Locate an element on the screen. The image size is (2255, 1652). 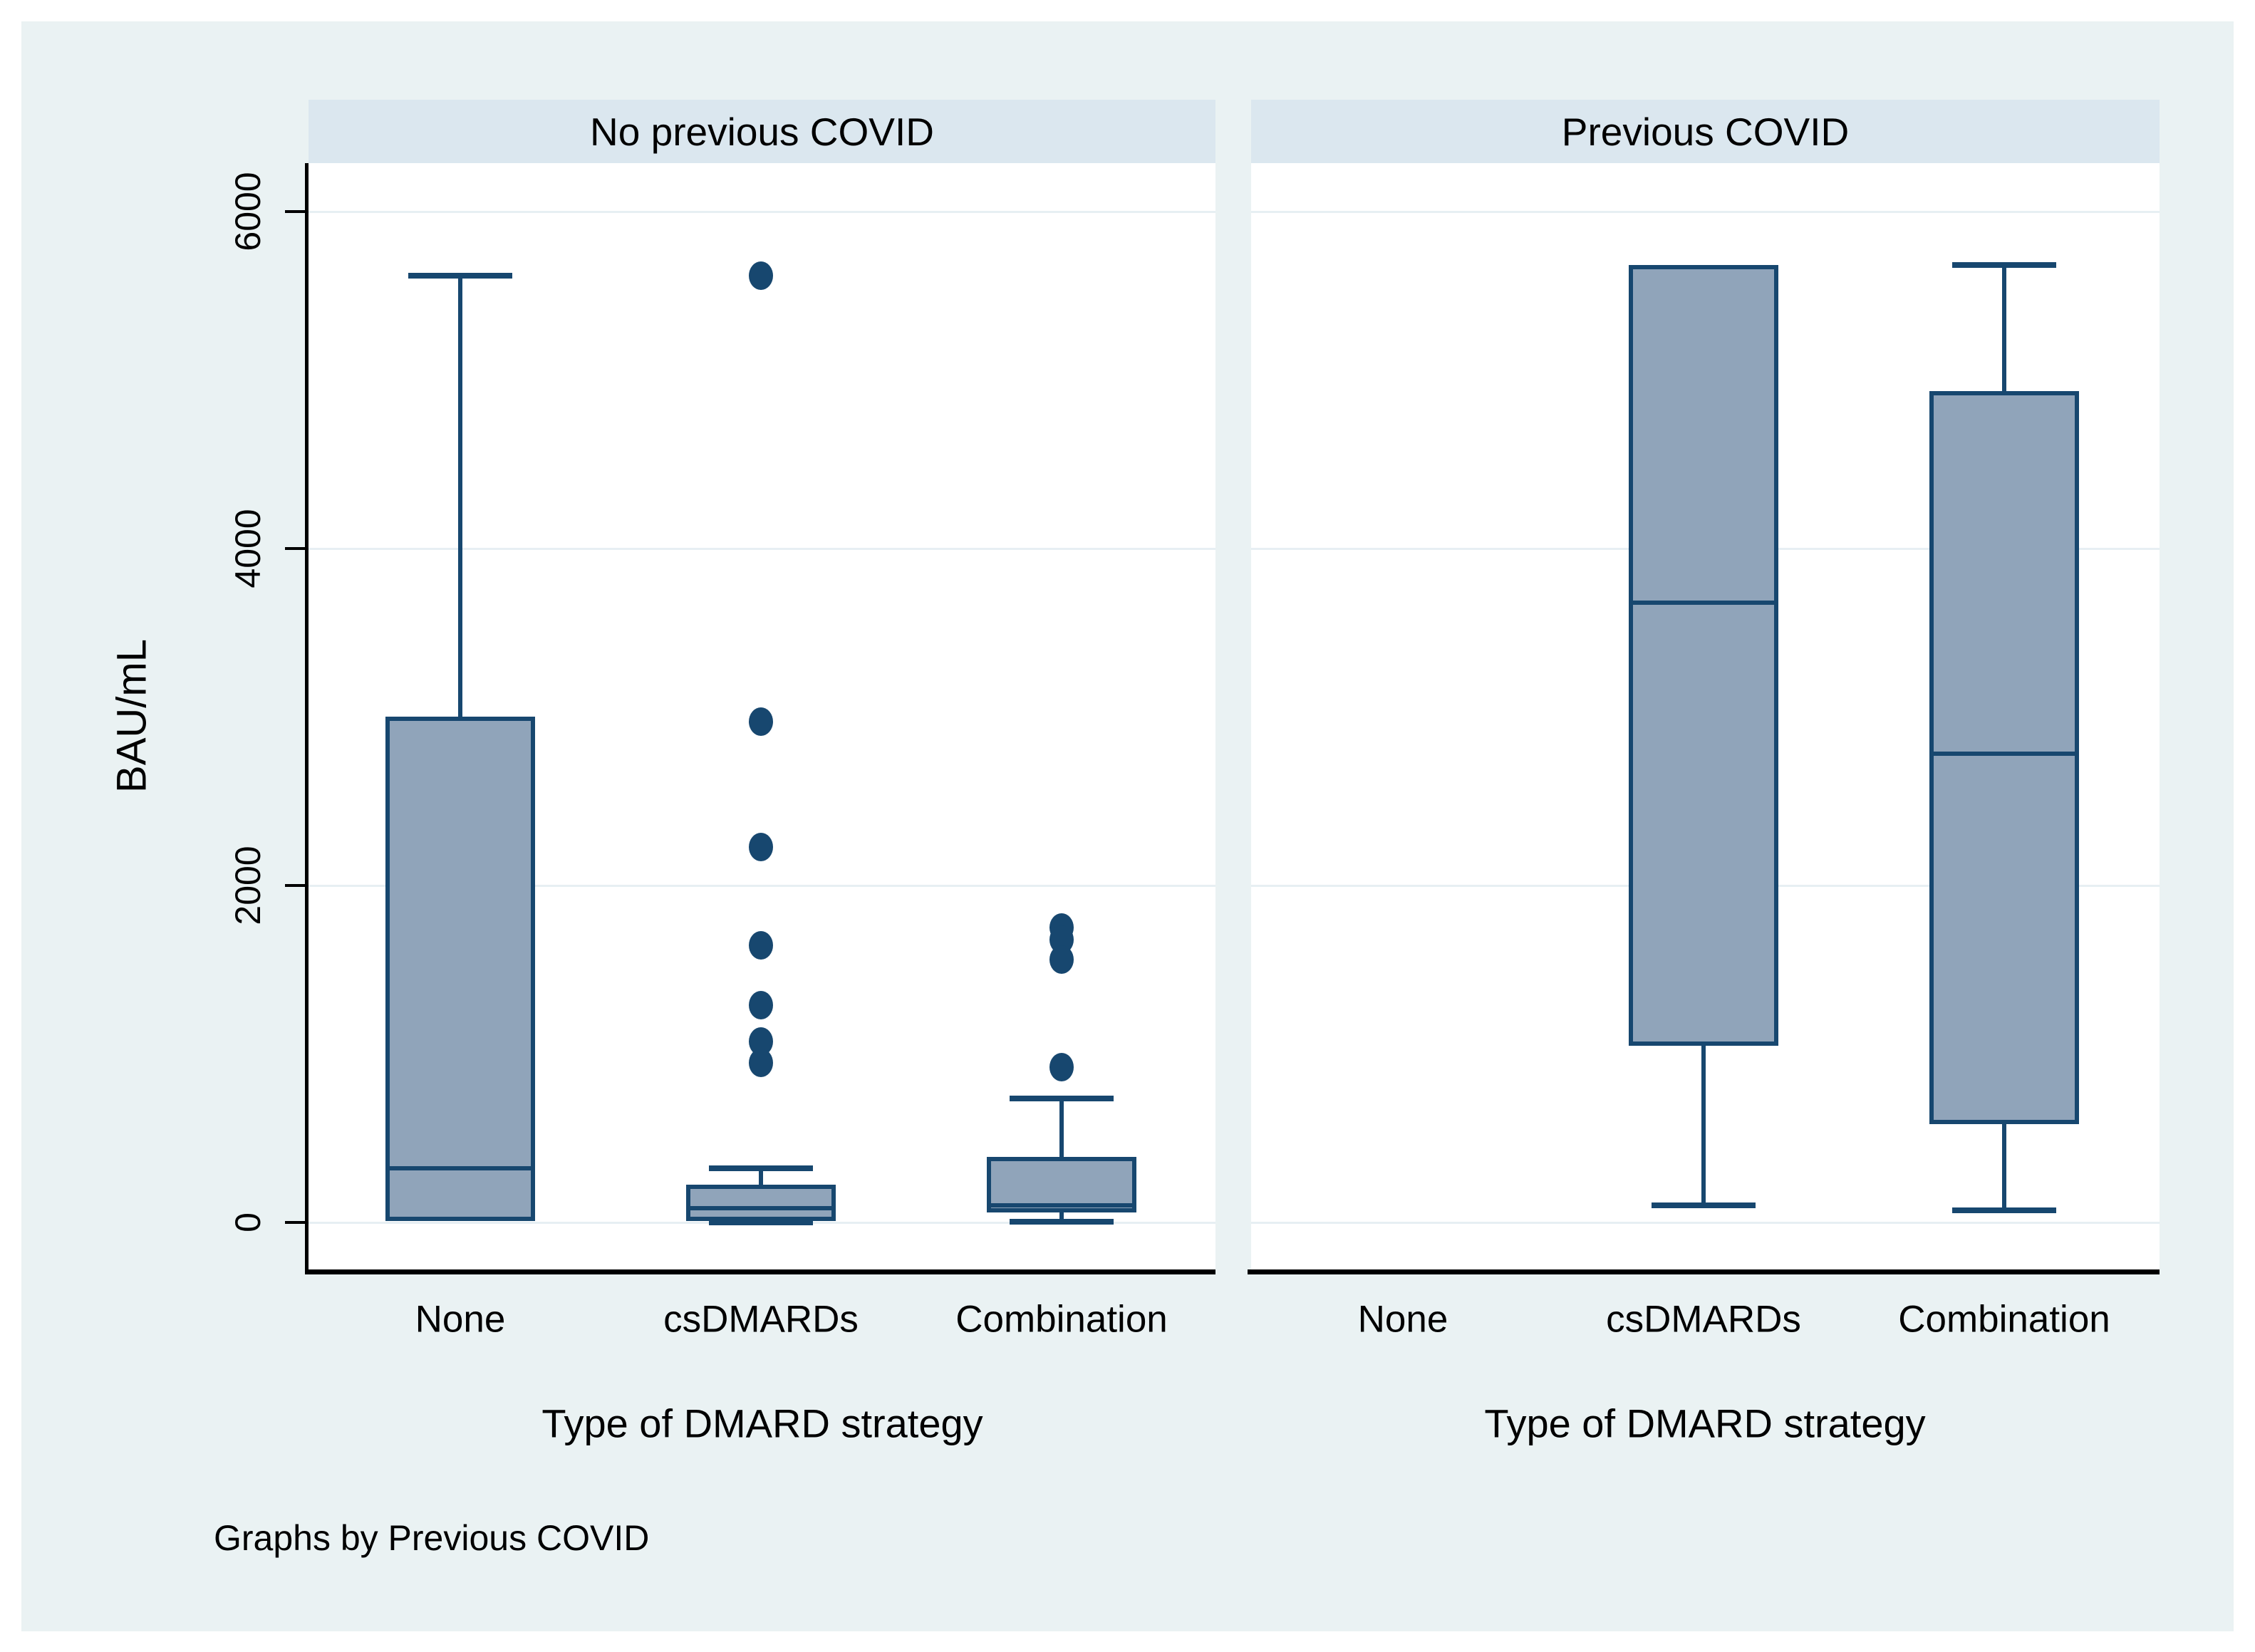
box-combination is located at coordinates (2004, 757).